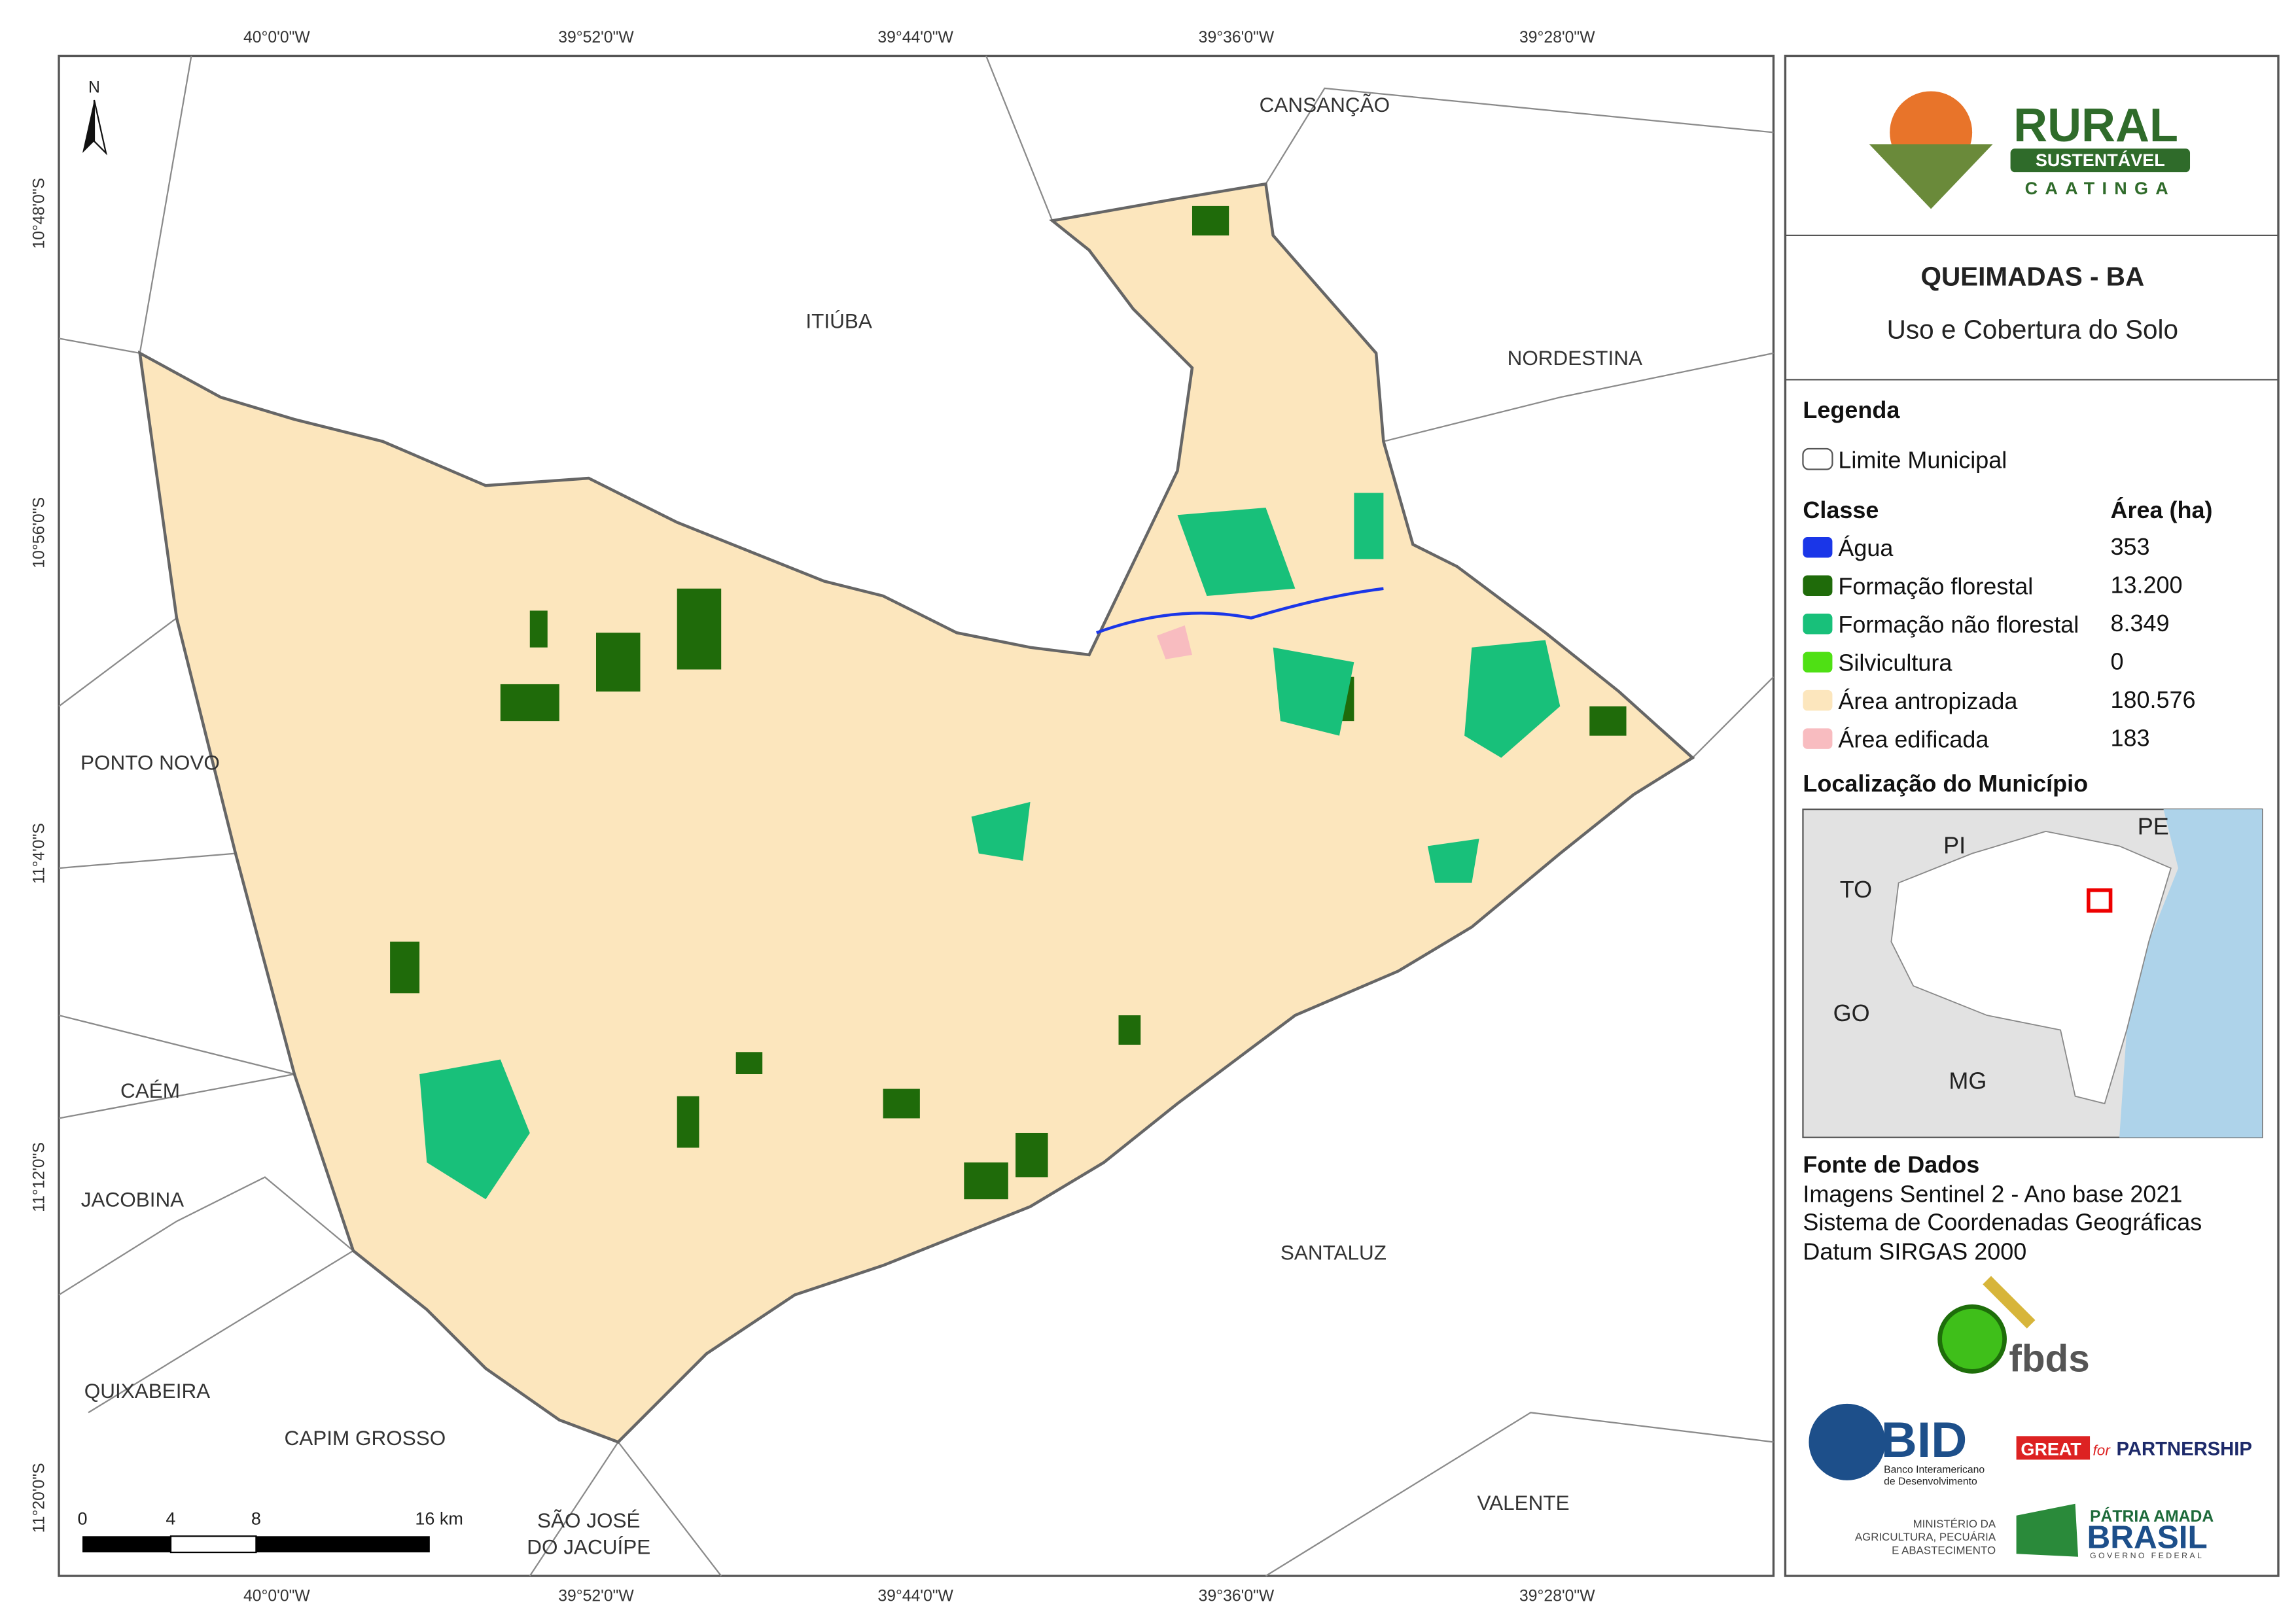  I want to click on ministry-text: E ABASTECIMENTO, so click(1944, 1550).